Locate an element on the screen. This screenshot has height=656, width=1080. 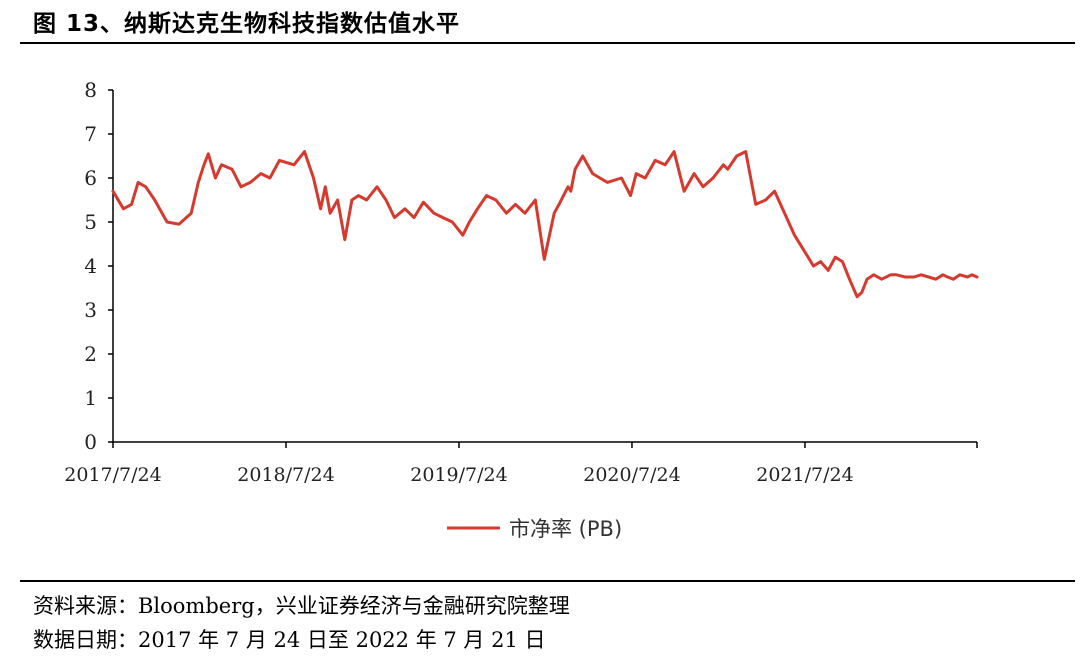
y-tick-label: 0 is located at coordinates (90, 442).